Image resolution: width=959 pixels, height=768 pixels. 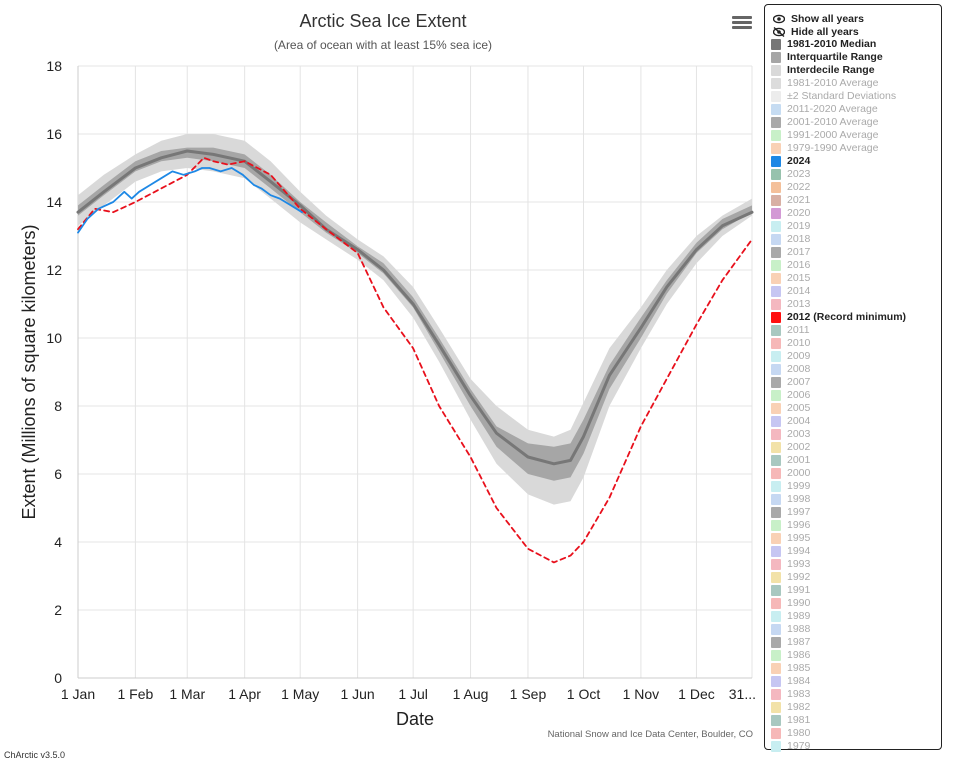 I want to click on legend-item: 2013, so click(x=790, y=304).